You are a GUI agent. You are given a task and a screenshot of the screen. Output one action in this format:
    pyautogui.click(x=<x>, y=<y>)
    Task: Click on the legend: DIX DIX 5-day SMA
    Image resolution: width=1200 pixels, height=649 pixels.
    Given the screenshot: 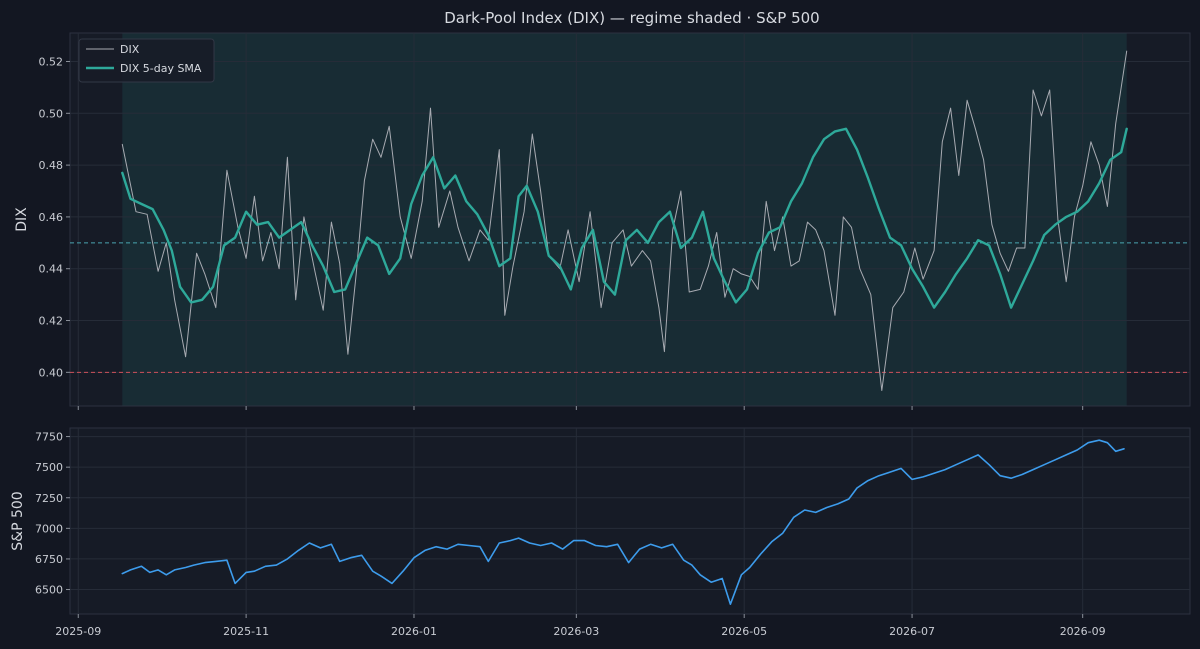 What is the action you would take?
    pyautogui.click(x=146, y=60)
    